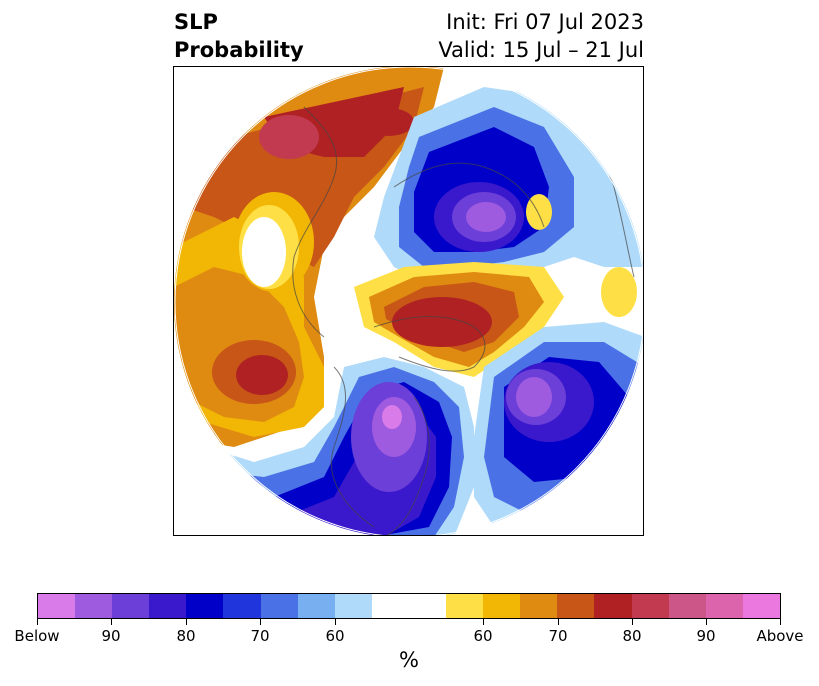  I want to click on colorbar-tick-above-80: 80, so click(632, 636).